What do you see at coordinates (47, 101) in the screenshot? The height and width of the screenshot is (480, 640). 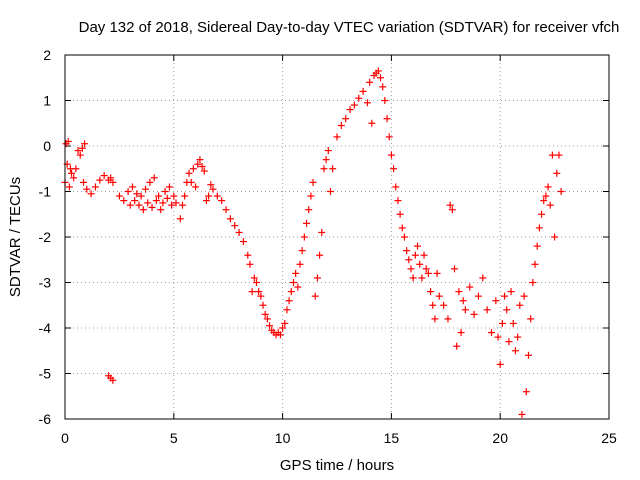 I see `y-tick-label: 1` at bounding box center [47, 101].